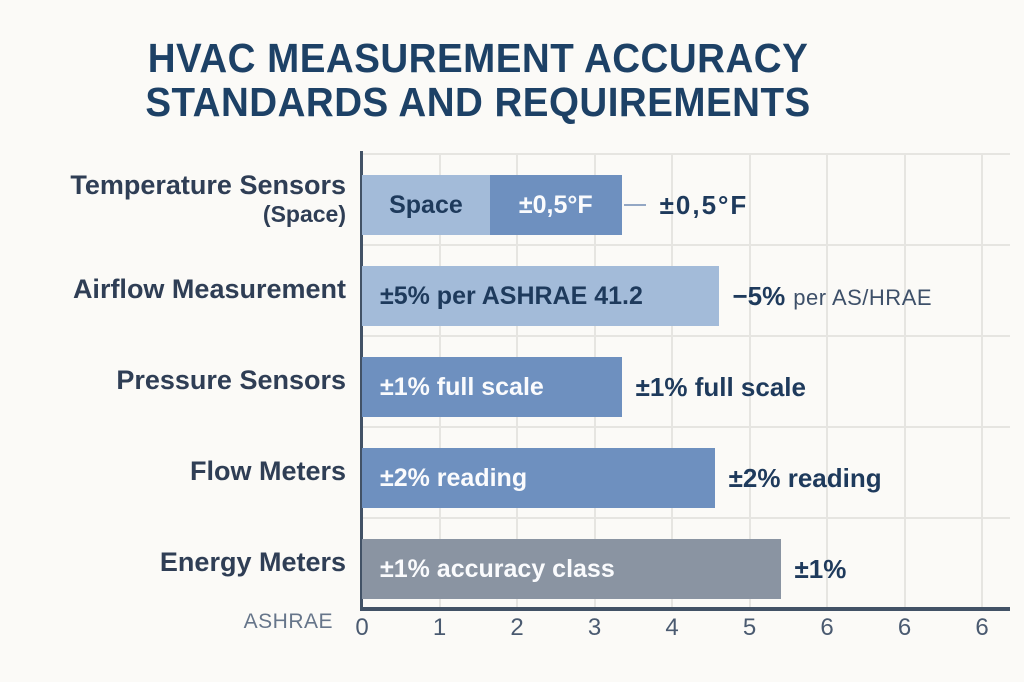  I want to click on x-tick-label: 5, so click(749, 627).